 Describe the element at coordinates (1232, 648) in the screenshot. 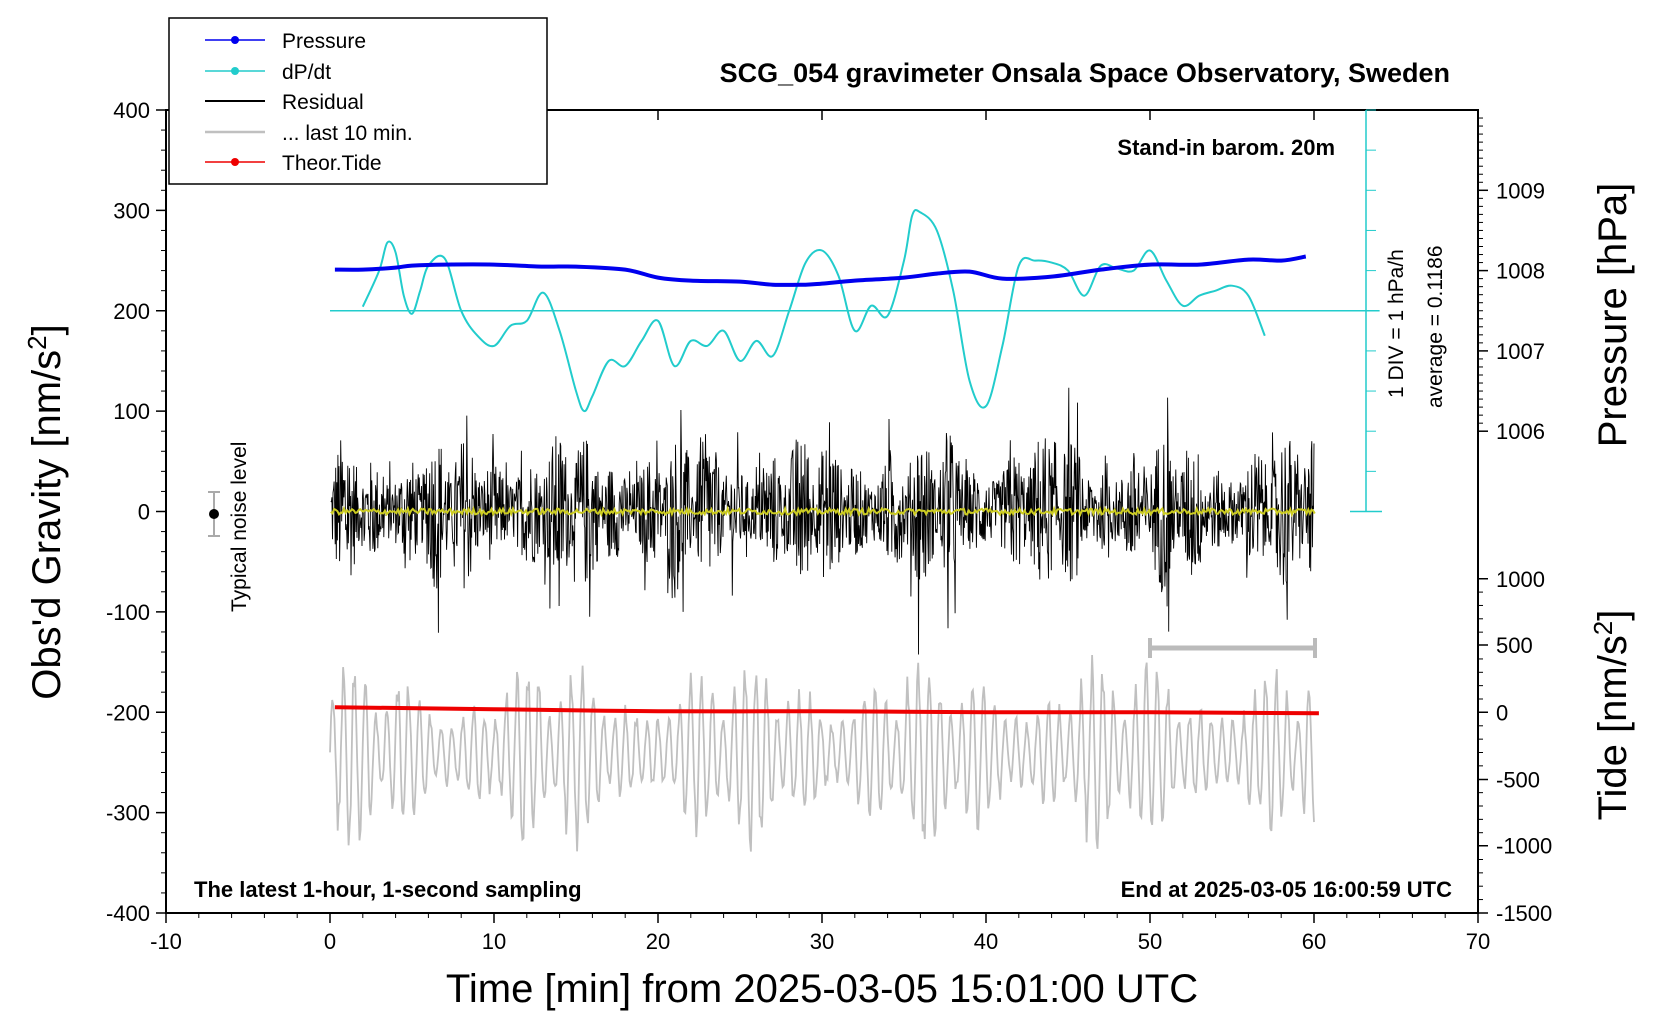

I see `last-10-min-range-bar` at that location.